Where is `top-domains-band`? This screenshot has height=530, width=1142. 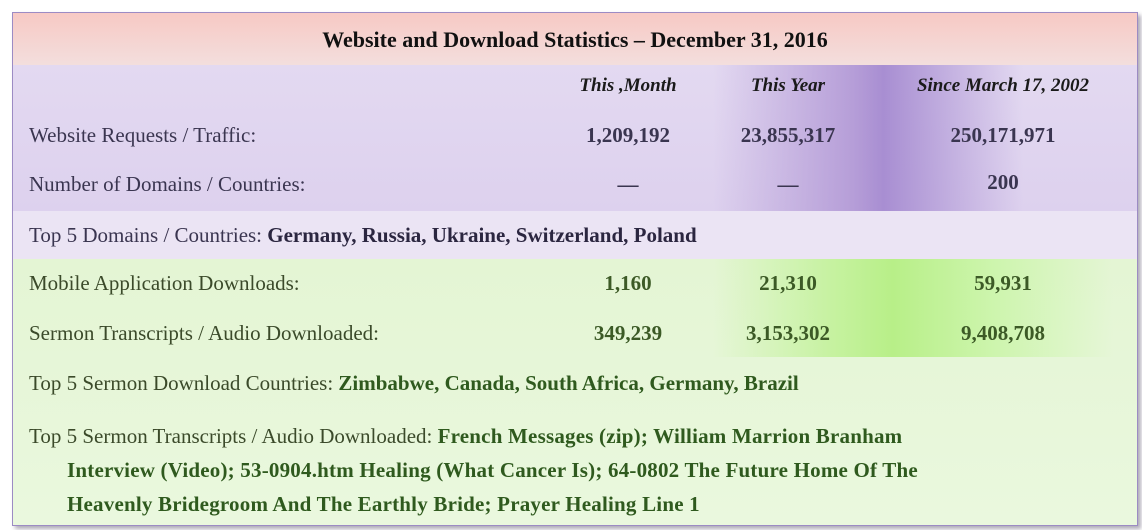
top-domains-band is located at coordinates (575, 235).